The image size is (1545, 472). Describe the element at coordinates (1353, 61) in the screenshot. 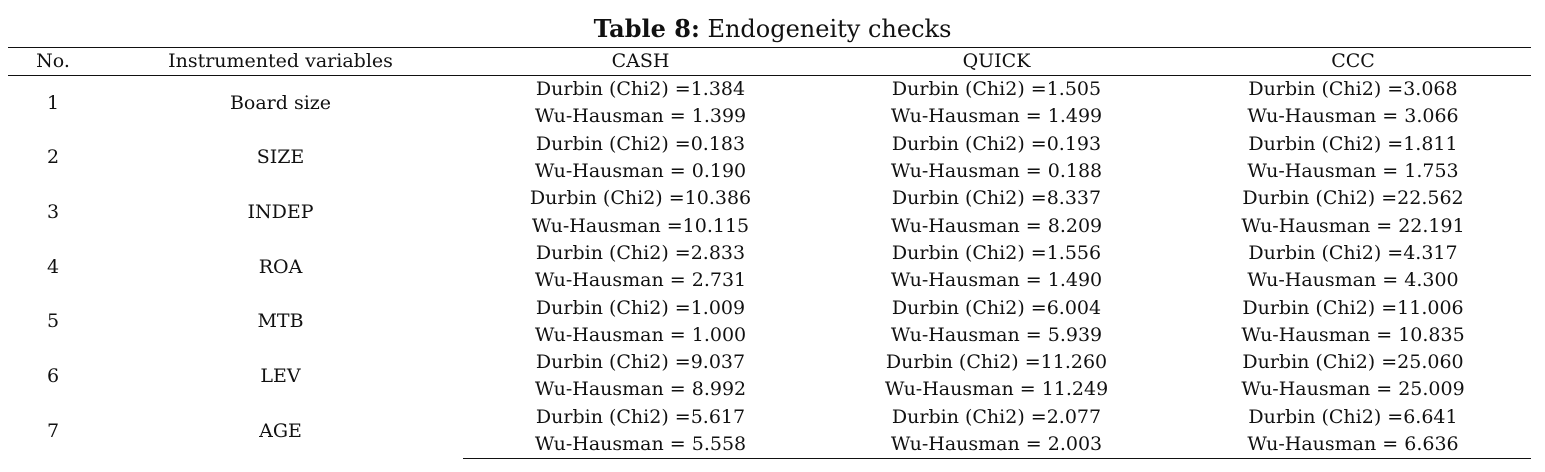

I see `header-ccc: CCC` at that location.